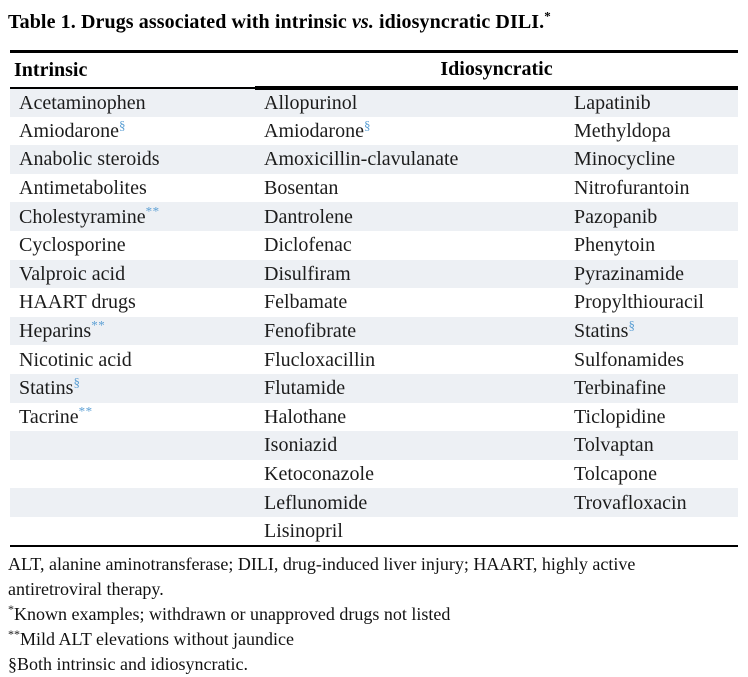 The width and height of the screenshot is (748, 677). I want to click on table-title-vs: vs., so click(362, 22).